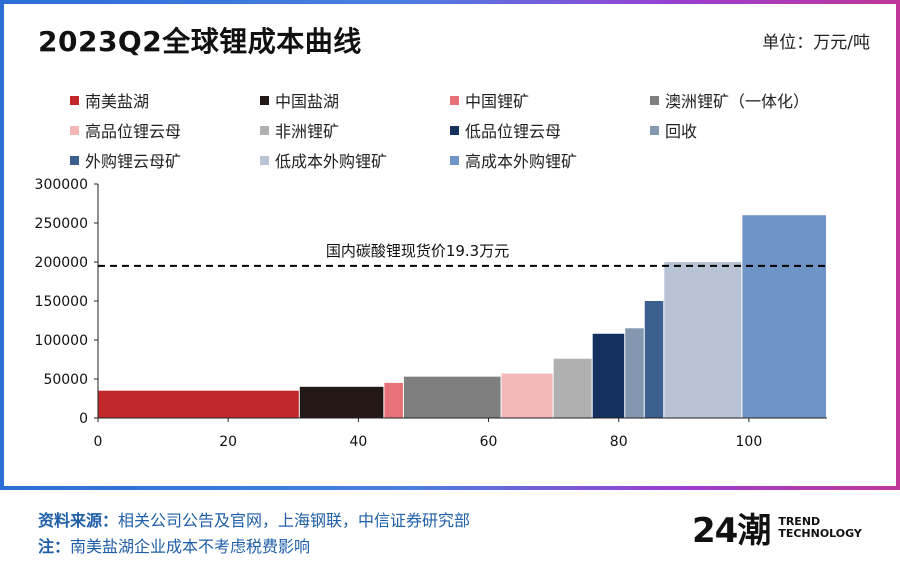  I want to click on legend-label: 中国锂矿, so click(497, 101).